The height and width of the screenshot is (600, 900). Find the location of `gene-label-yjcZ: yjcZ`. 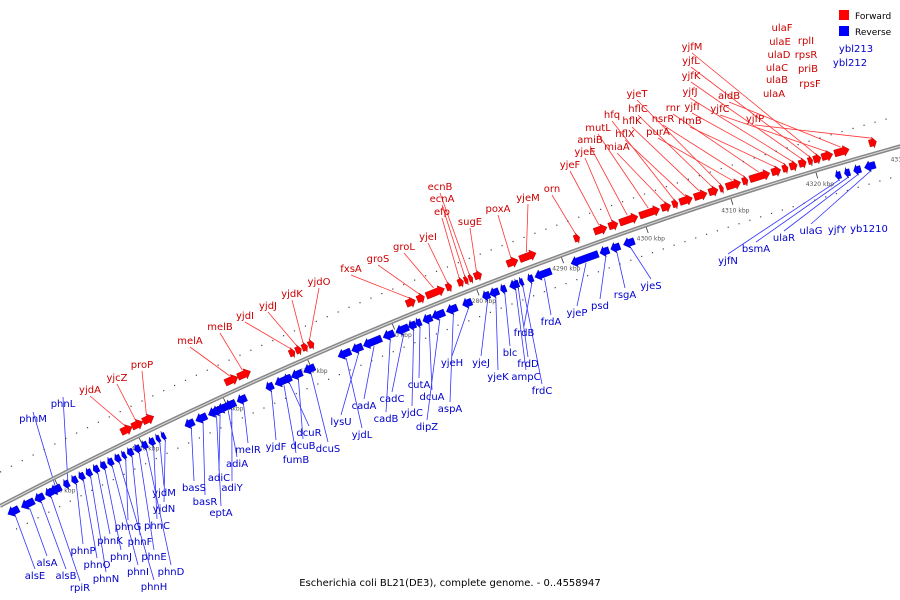

gene-label-yjcZ: yjcZ is located at coordinates (116, 378).